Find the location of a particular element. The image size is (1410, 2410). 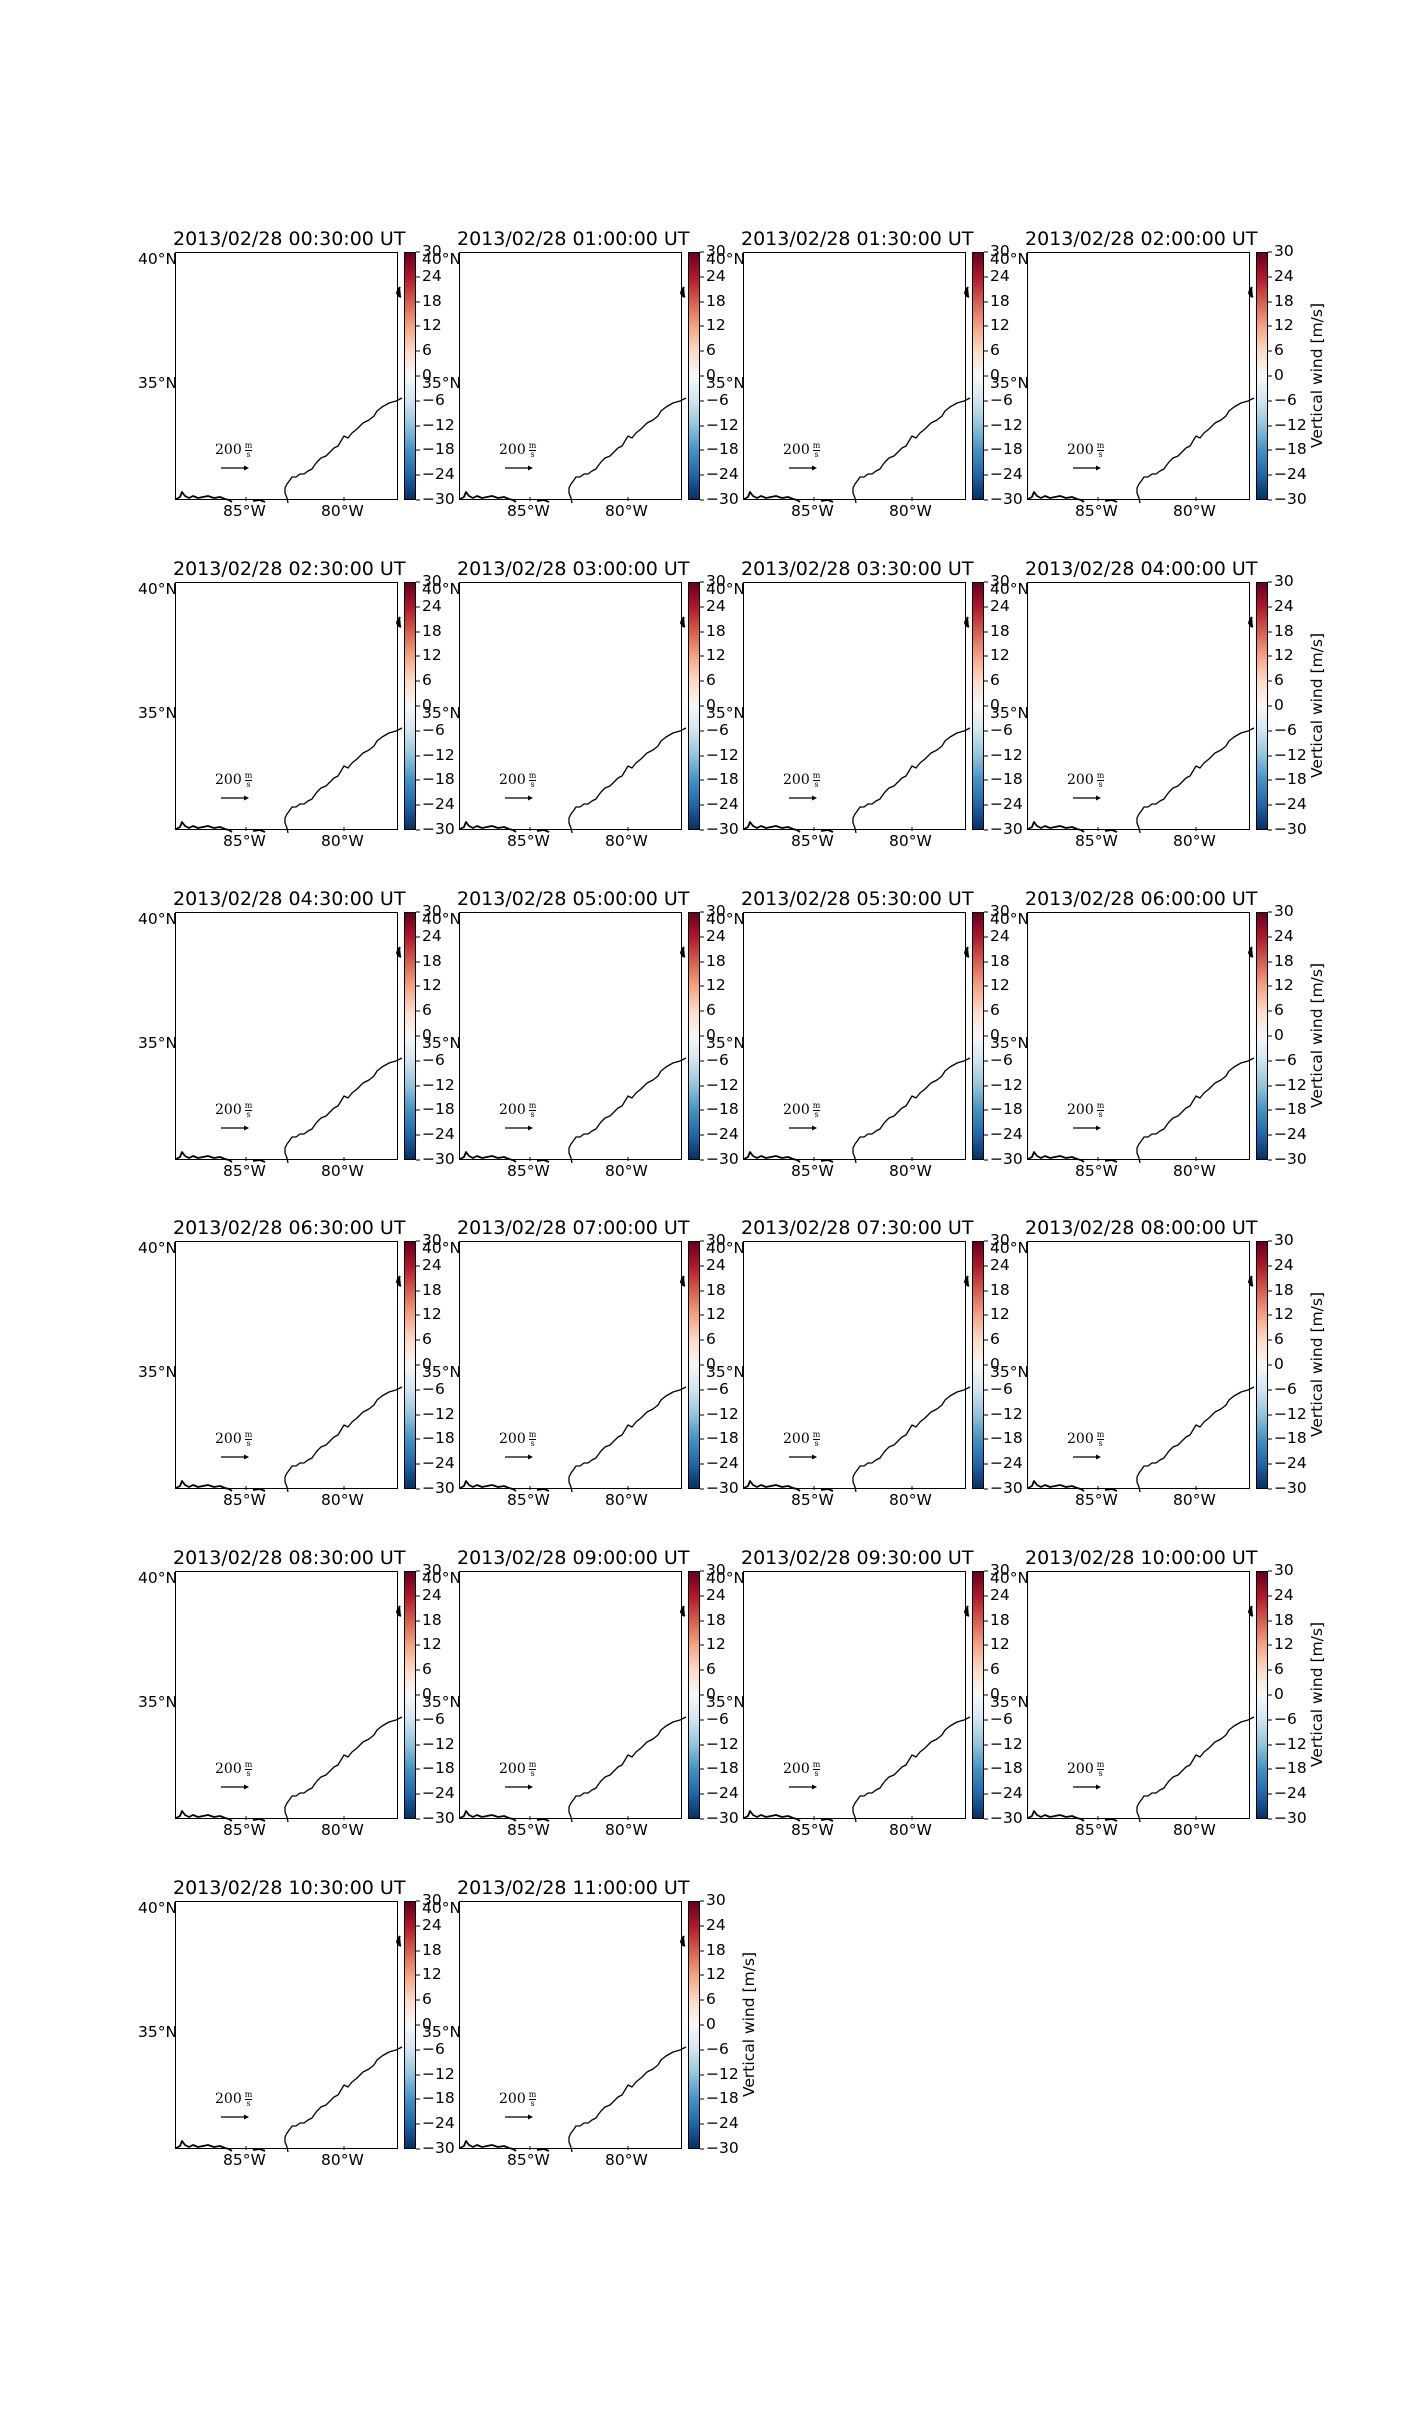

panel-title: 2013/02/28 09:30:00 UT is located at coordinates (857, 1558).